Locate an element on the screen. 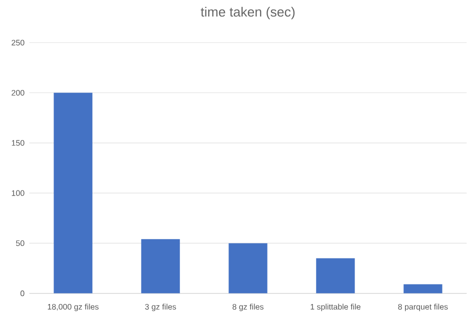 This screenshot has height=328, width=474. chart-title: time taken (sec) is located at coordinates (247, 13).